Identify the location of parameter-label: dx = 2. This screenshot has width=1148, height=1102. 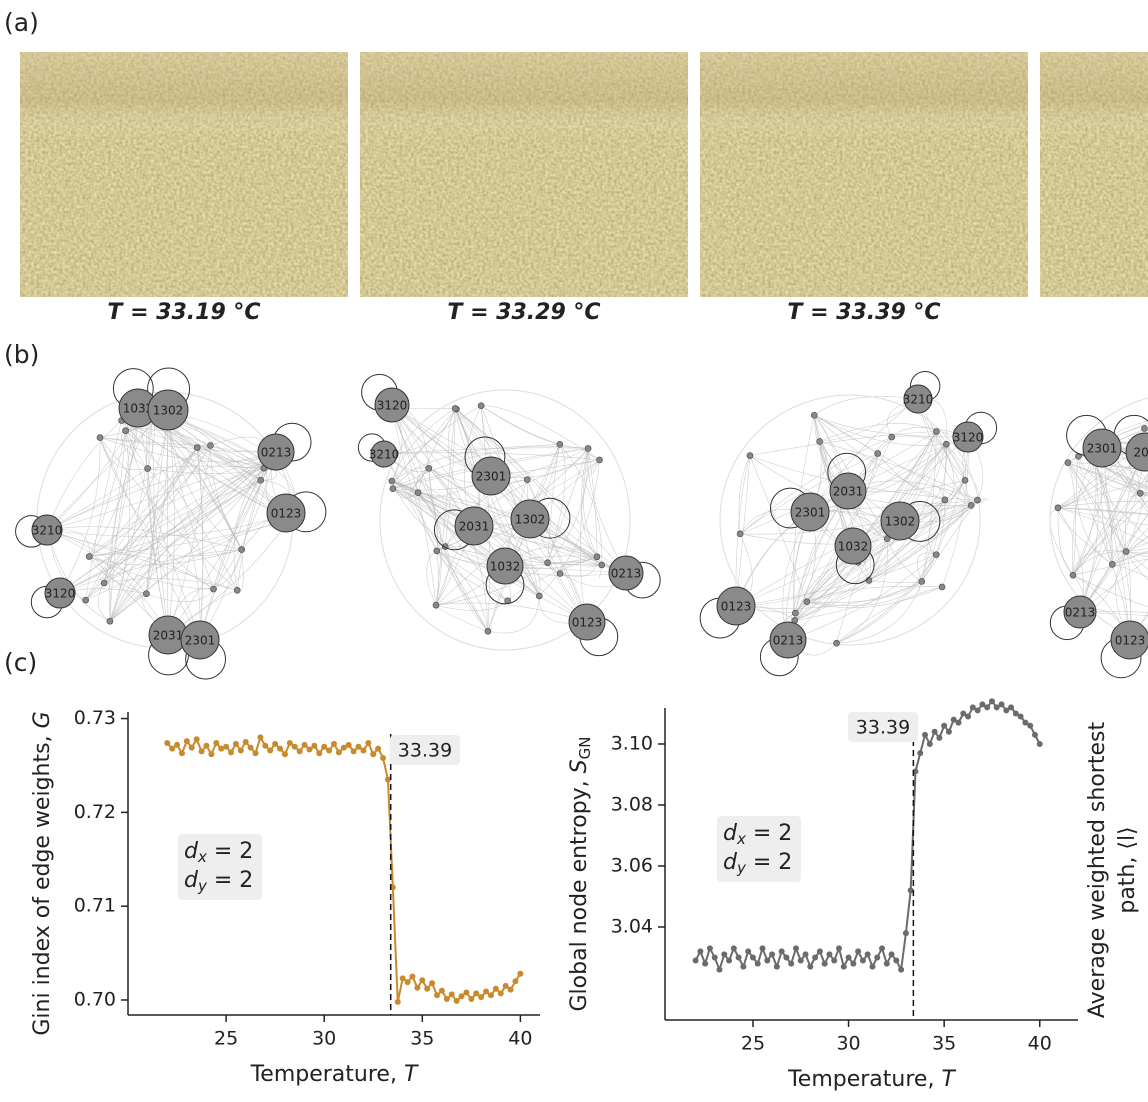
(218, 852).